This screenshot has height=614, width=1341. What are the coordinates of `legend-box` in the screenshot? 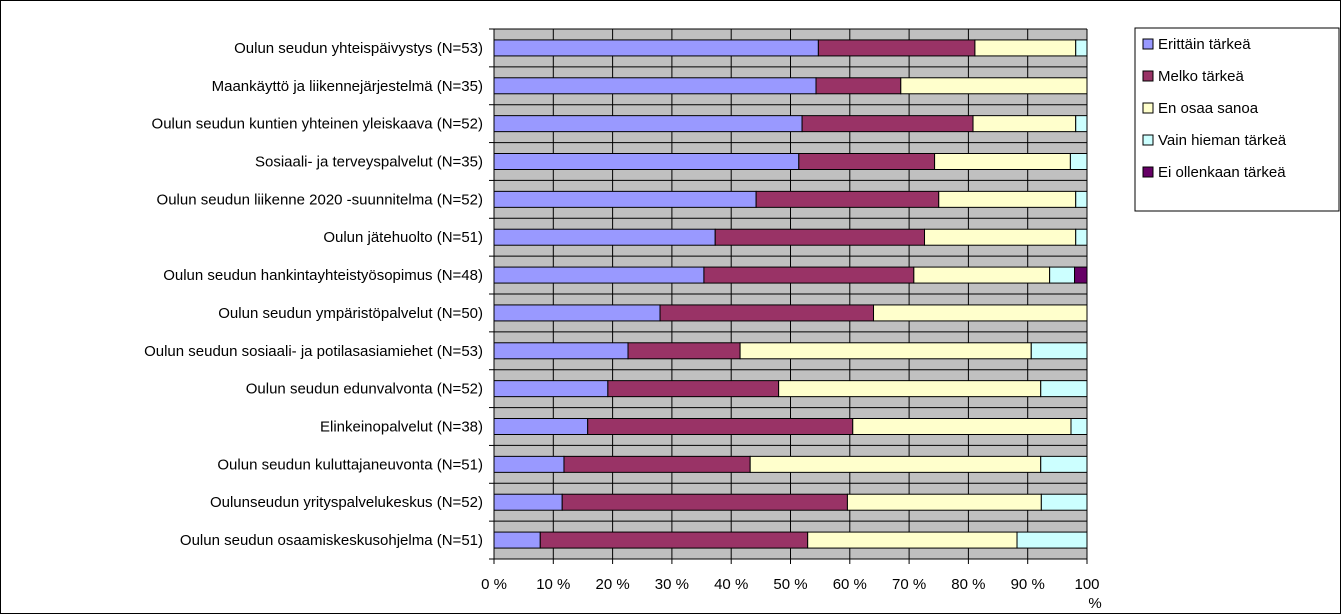 It's located at (1237, 119).